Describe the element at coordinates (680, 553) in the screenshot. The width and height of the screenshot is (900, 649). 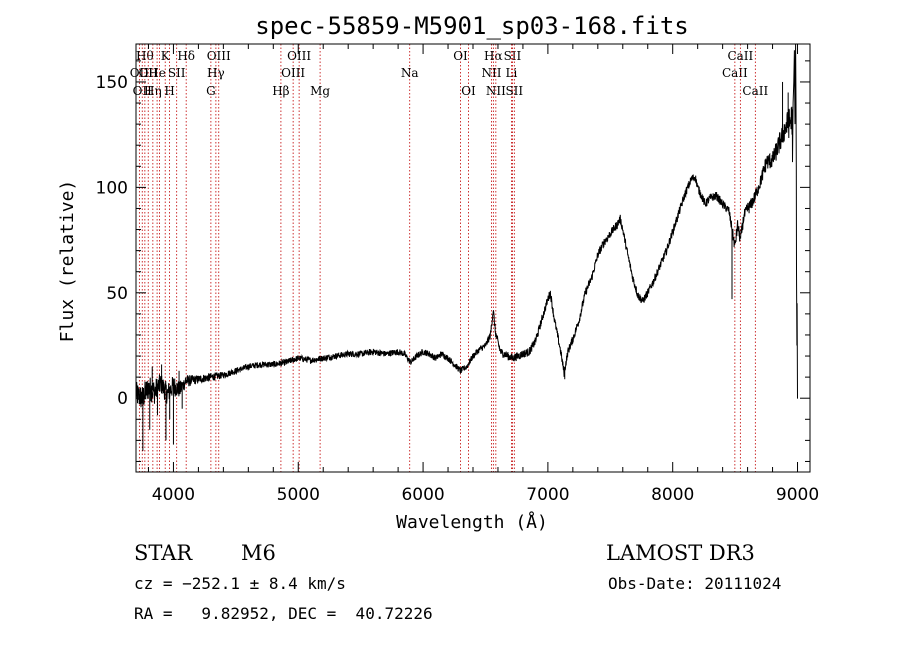
I see `survey-name: LAMOST DR3` at that location.